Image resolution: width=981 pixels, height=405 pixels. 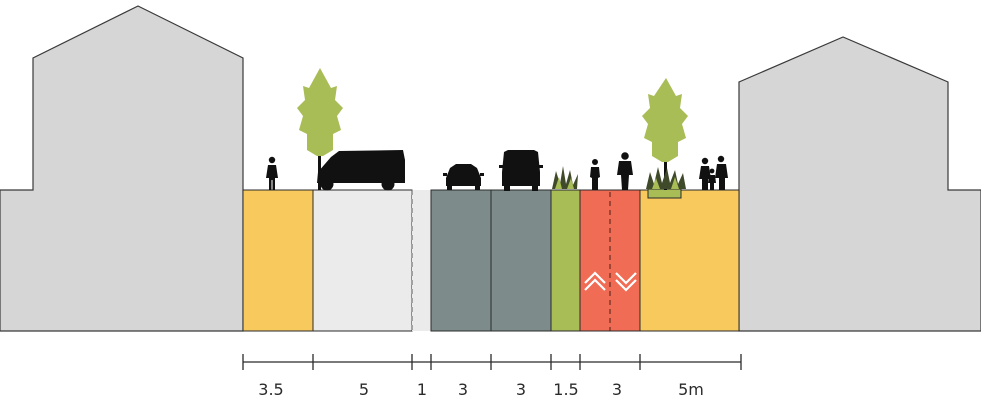 What do you see at coordinates (364, 389) in the screenshot?
I see `dimension-label-parking-lane: 5` at bounding box center [364, 389].